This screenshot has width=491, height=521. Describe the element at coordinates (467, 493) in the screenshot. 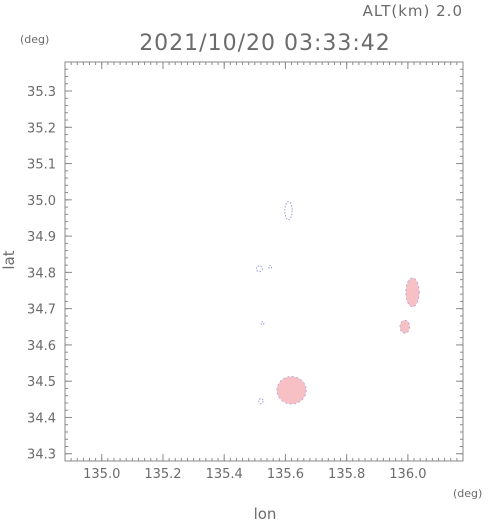

I see `x-unit-label: (deg)` at that location.